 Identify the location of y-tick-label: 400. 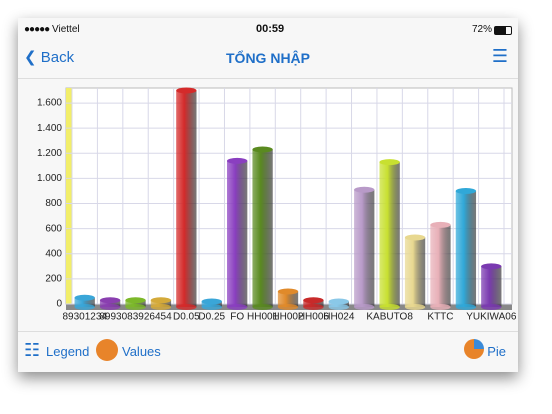
(53, 253).